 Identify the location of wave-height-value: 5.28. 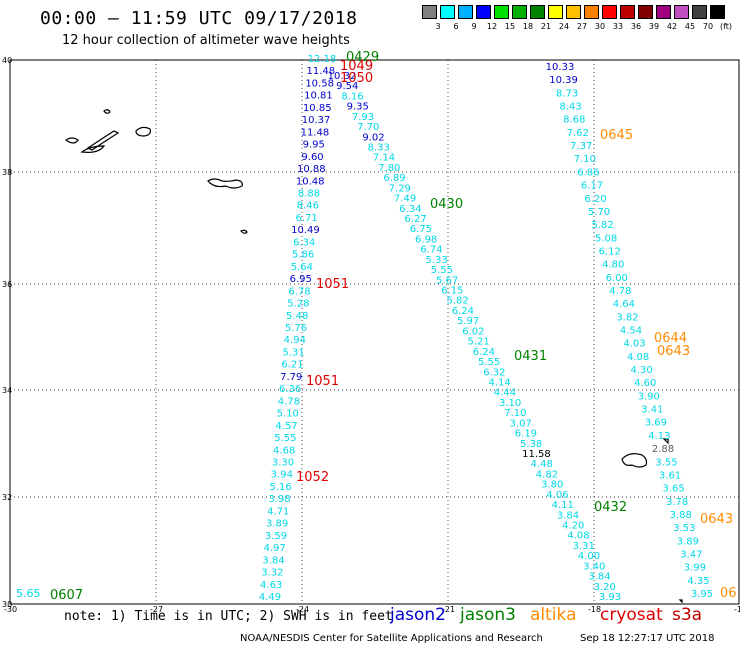
(298, 304).